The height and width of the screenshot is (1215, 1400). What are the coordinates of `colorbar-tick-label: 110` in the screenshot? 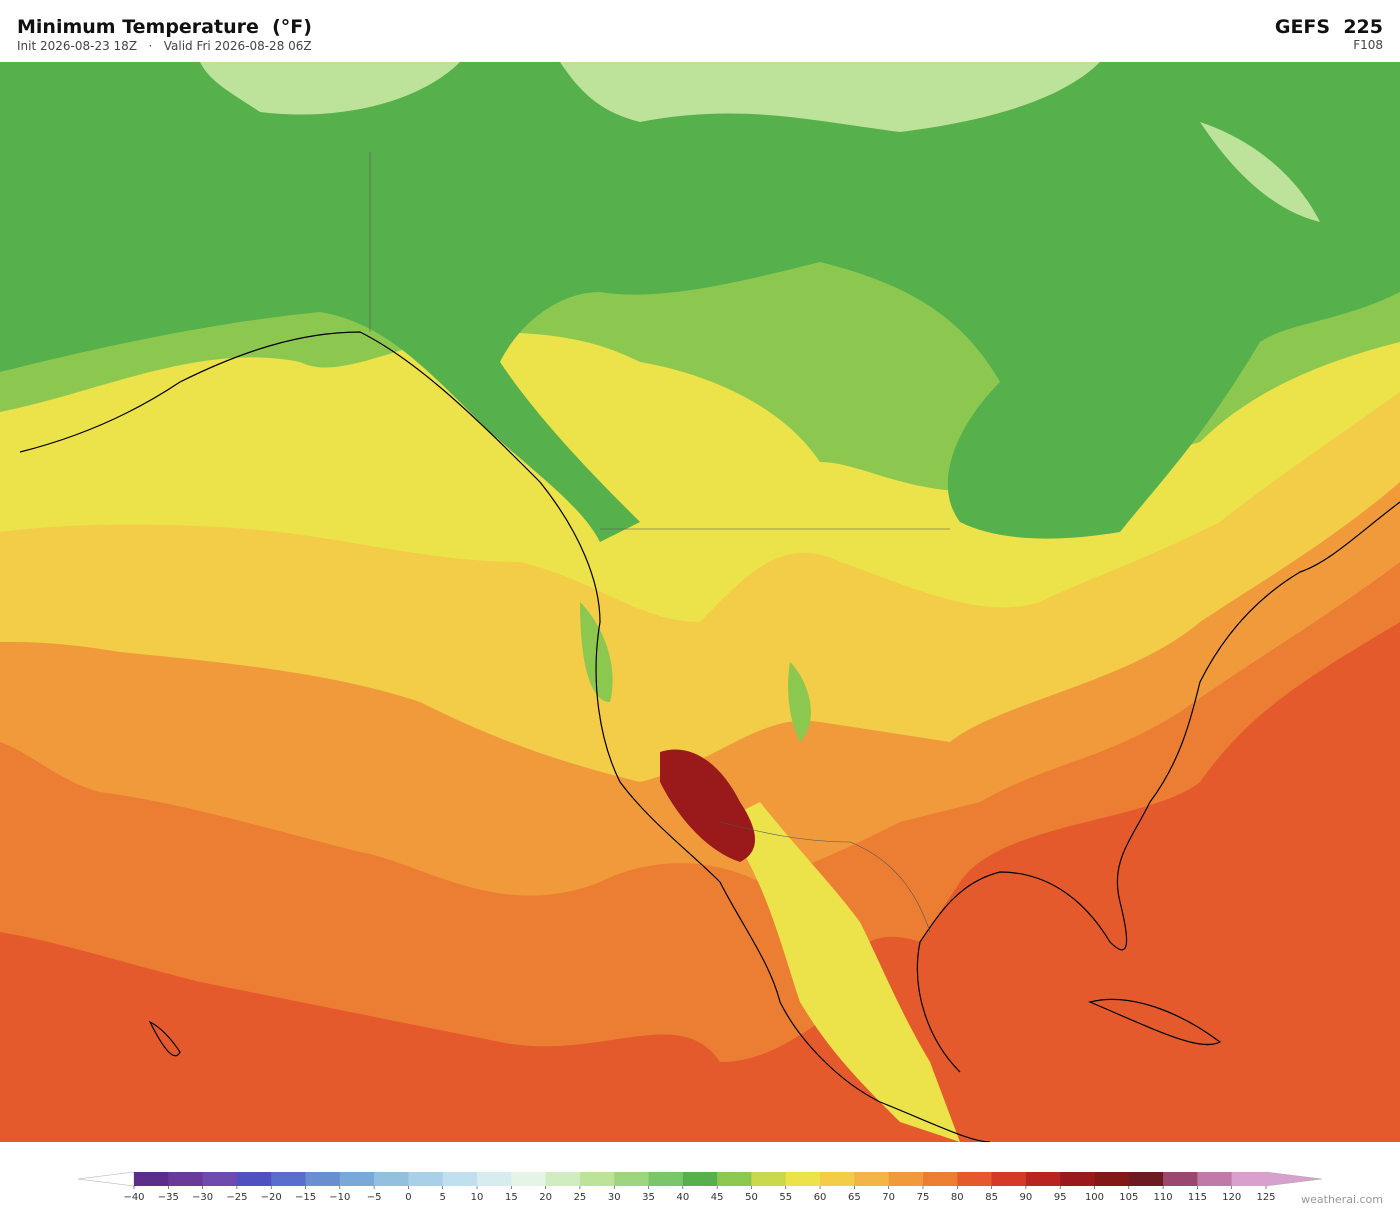 It's located at (1163, 1197).